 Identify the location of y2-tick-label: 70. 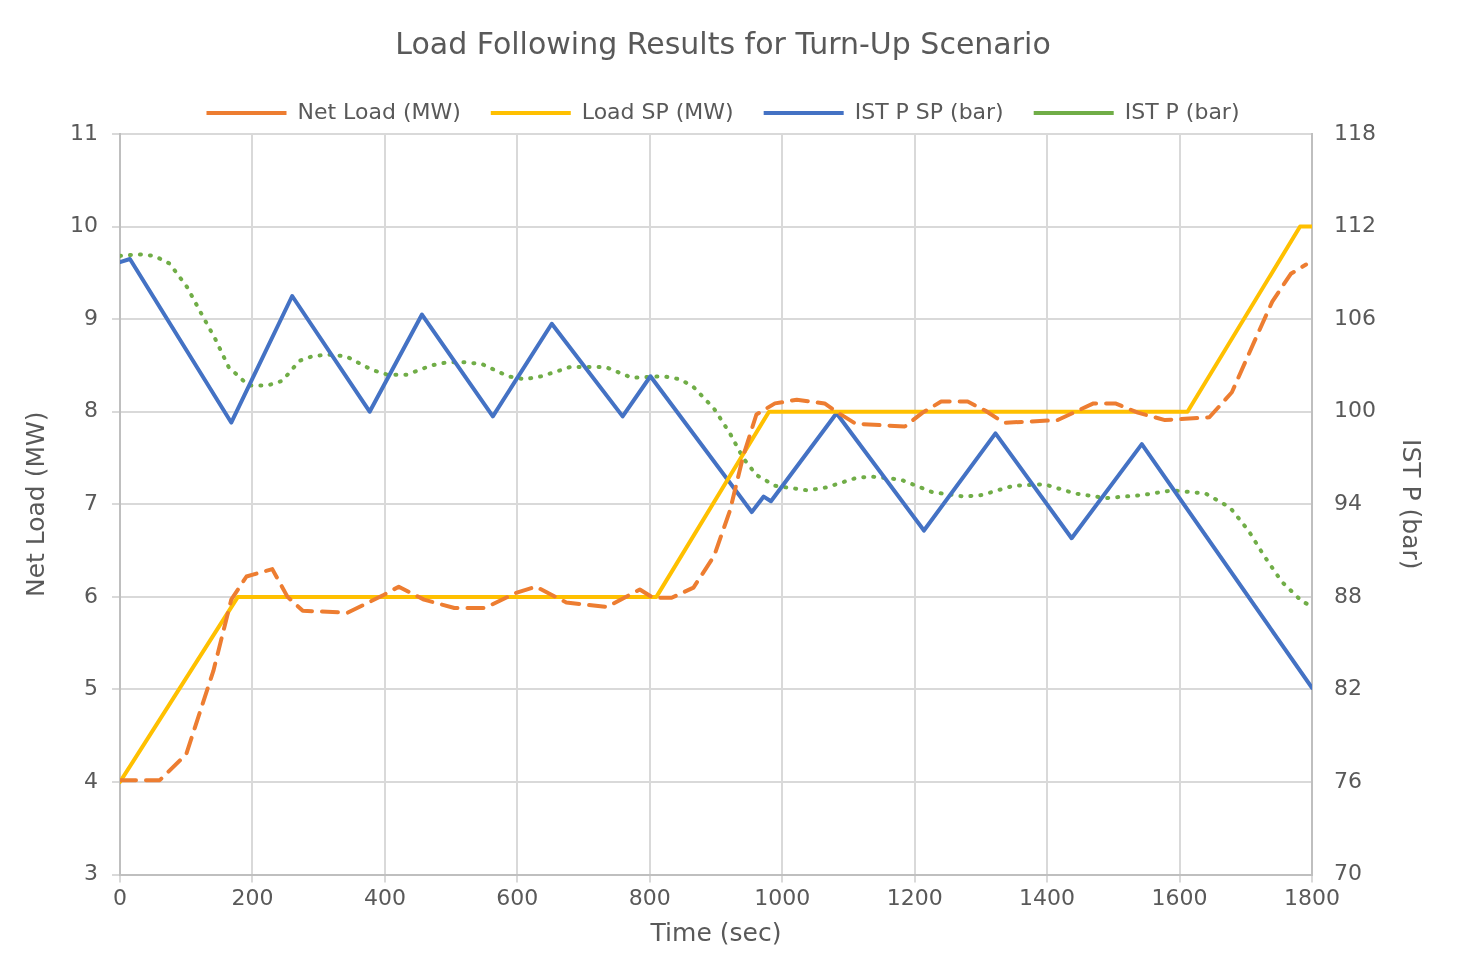
(1348, 873).